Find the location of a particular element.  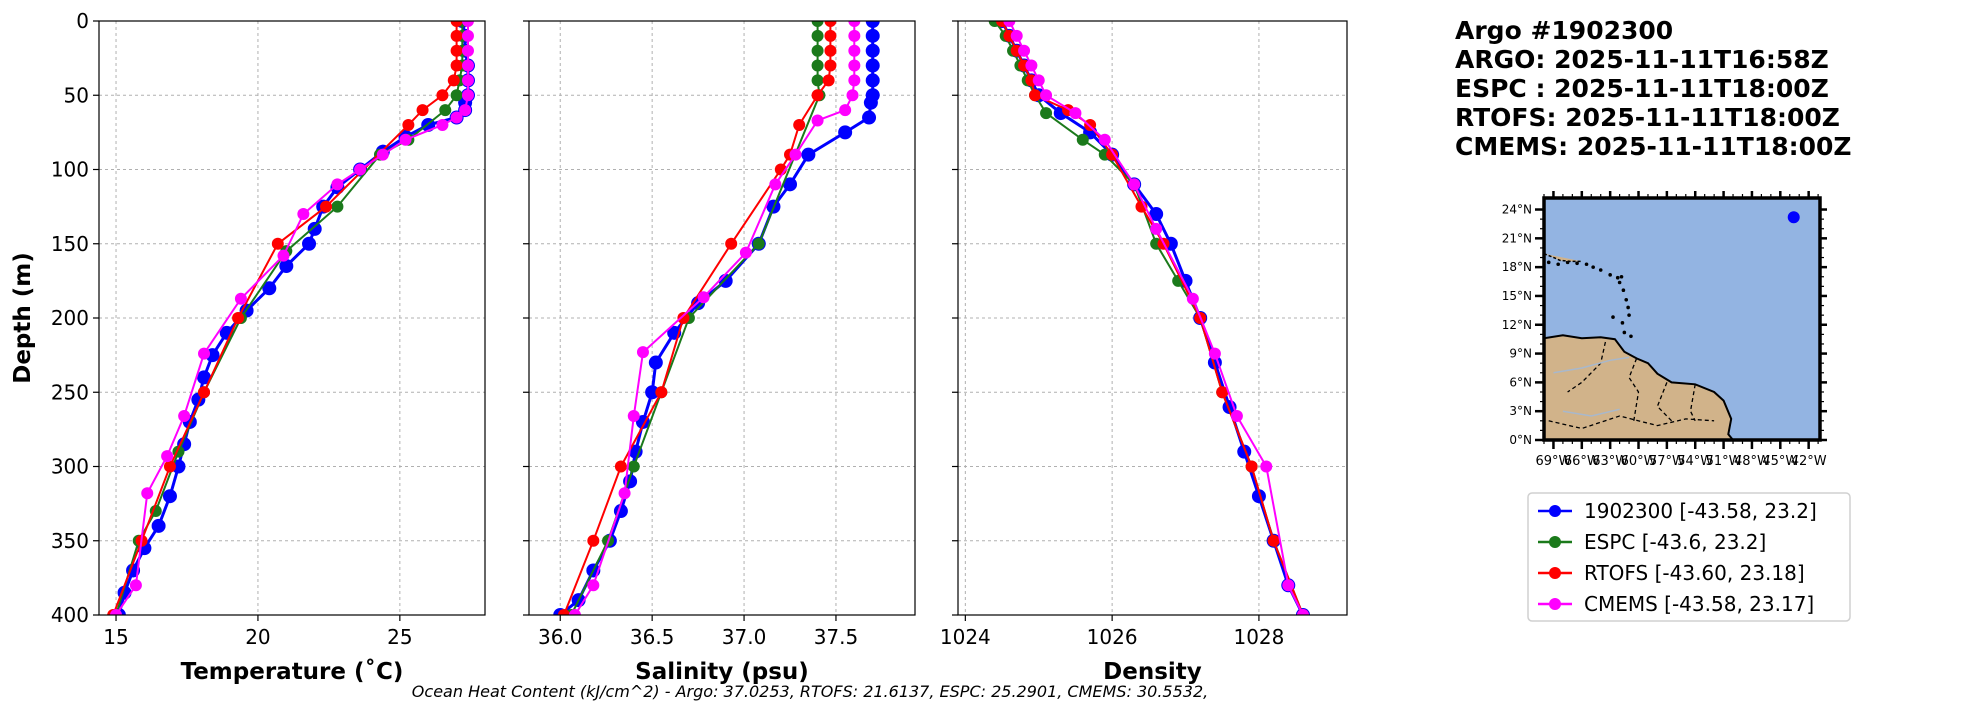

puerto-rico-coast is located at coordinates (1563, 258).